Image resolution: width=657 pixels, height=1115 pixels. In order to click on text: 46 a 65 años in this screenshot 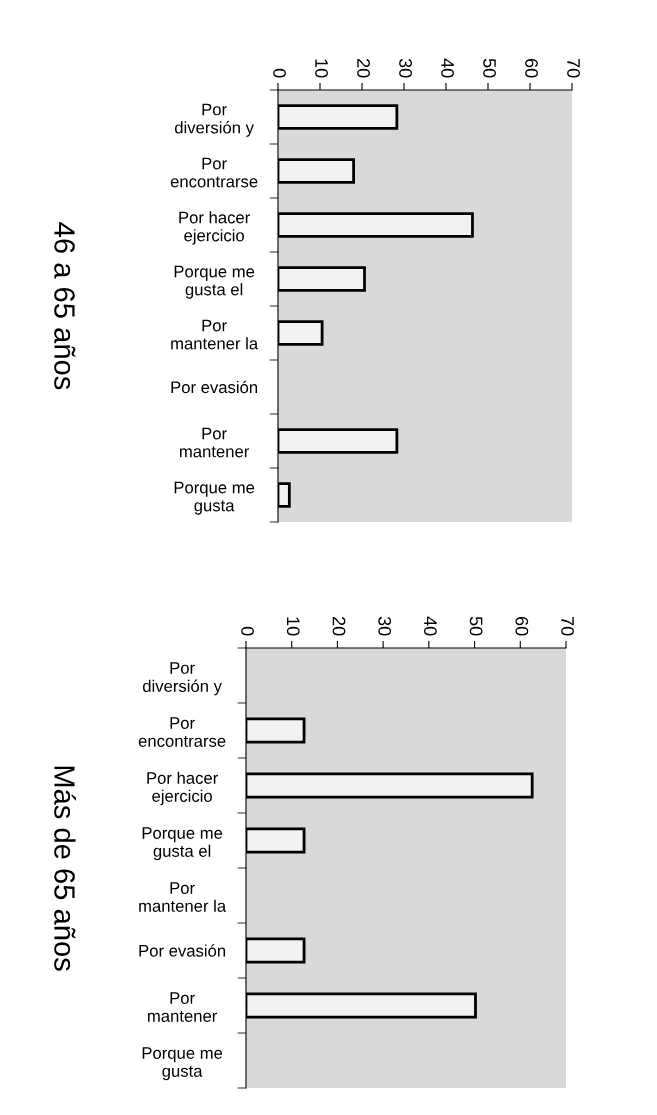, I will do `click(65, 306)`.